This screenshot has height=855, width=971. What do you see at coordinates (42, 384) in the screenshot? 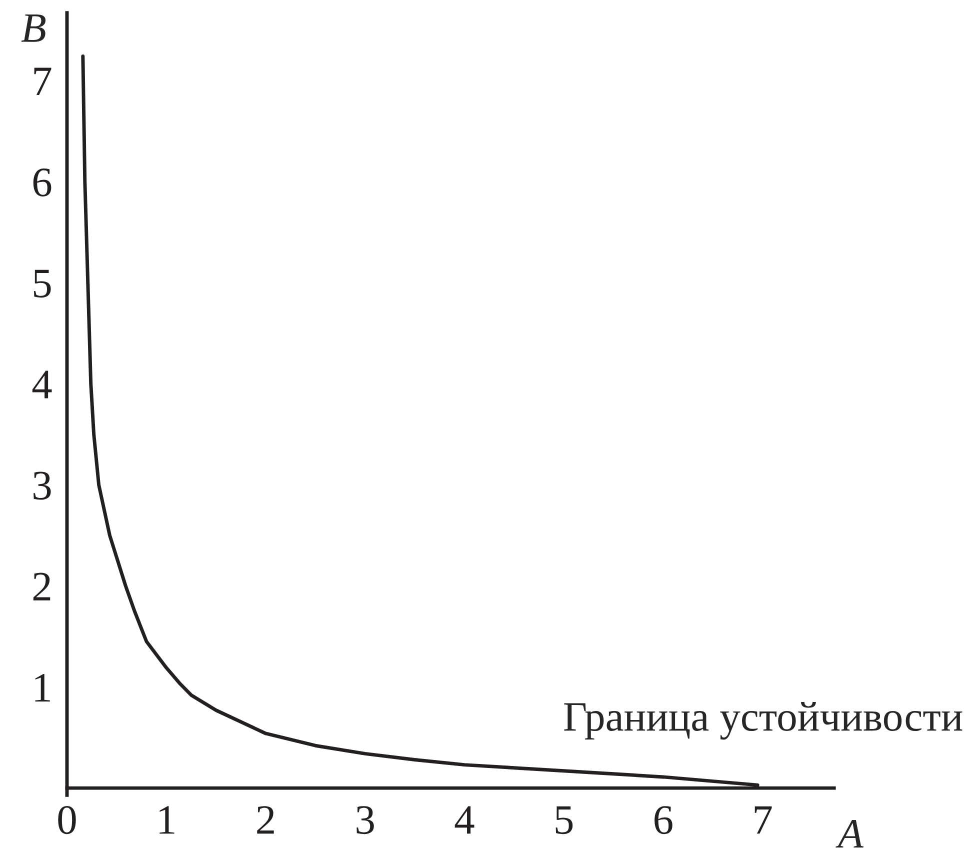
I see `y-tick-label: 4` at bounding box center [42, 384].